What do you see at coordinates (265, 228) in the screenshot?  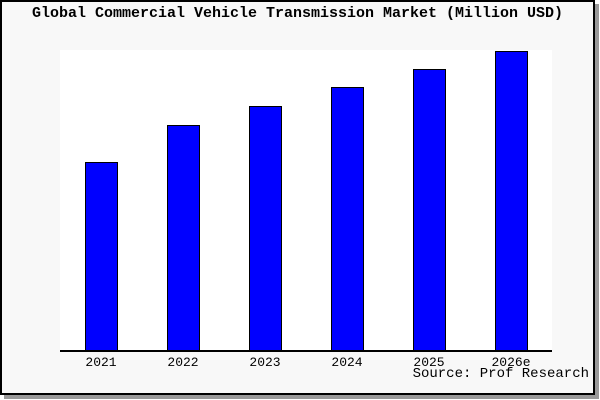 I see `bar-2023` at bounding box center [265, 228].